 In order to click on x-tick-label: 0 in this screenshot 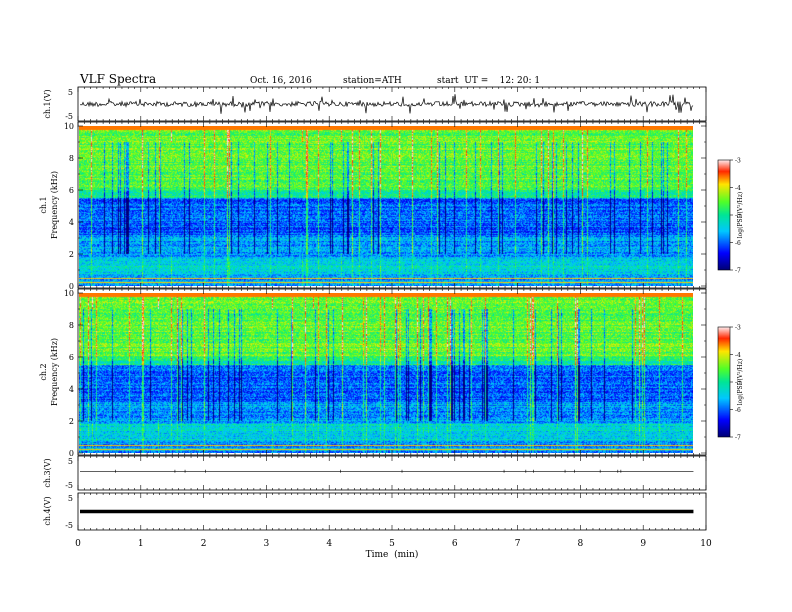, I will do `click(78, 544)`.